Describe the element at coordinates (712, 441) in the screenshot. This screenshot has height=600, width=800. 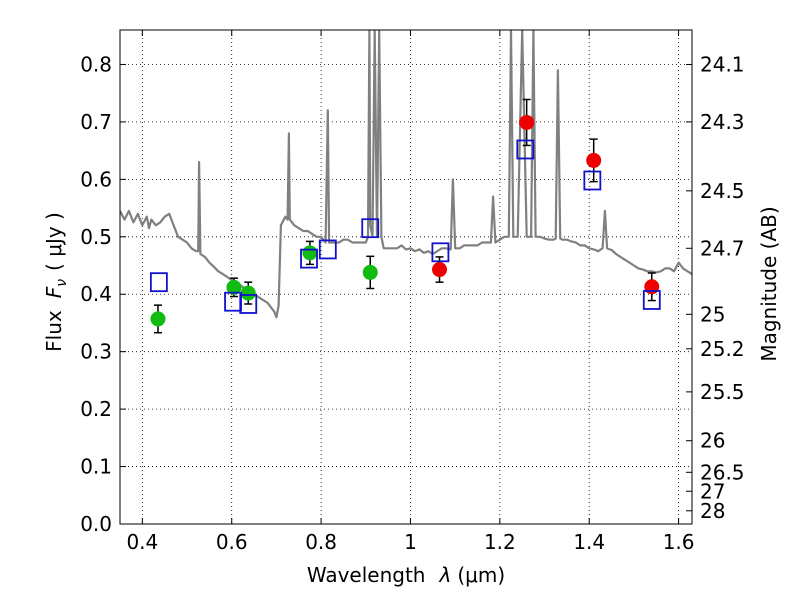
I see `y2-tick-label: 26` at that location.